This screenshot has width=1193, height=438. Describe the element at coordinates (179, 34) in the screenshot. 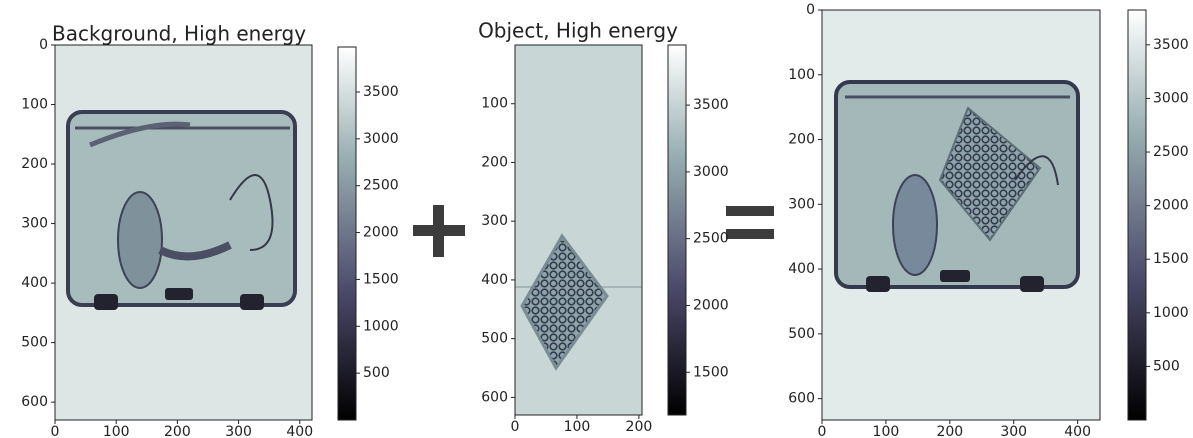

I see `panel-title: Background, High energy` at that location.